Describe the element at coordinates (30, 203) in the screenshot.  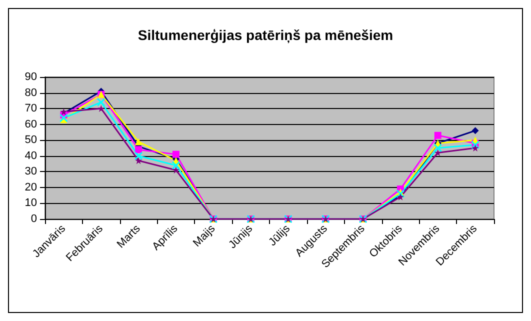
I see `y-tick-label: 10` at that location.